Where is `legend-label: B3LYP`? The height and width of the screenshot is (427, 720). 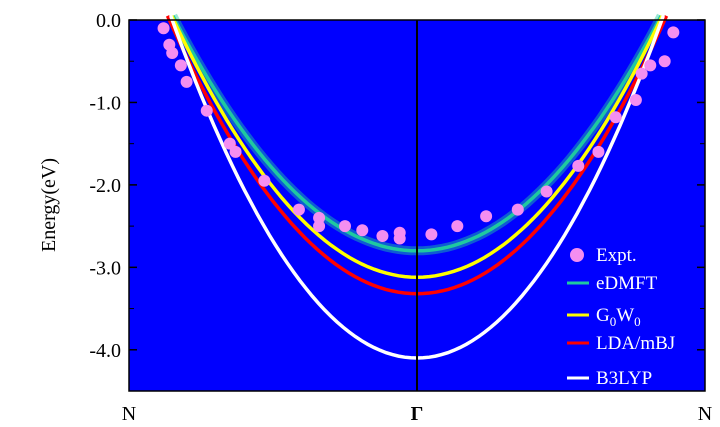 legend-label: B3LYP is located at coordinates (624, 378).